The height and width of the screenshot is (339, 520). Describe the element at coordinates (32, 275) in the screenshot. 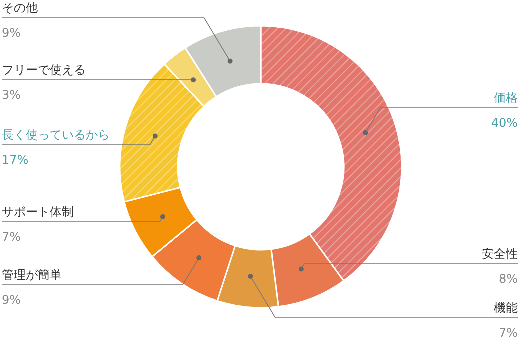

I see `slice-label: 管理が簡単` at that location.